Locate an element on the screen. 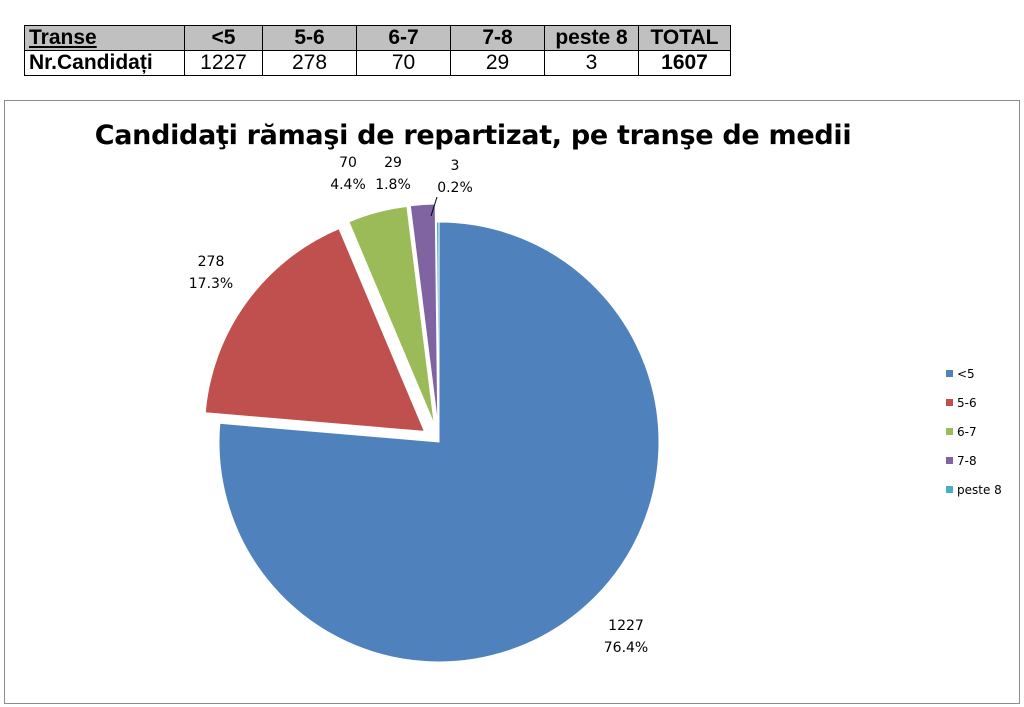 The height and width of the screenshot is (707, 1024). table-header-cell: 7-8 is located at coordinates (497, 38).